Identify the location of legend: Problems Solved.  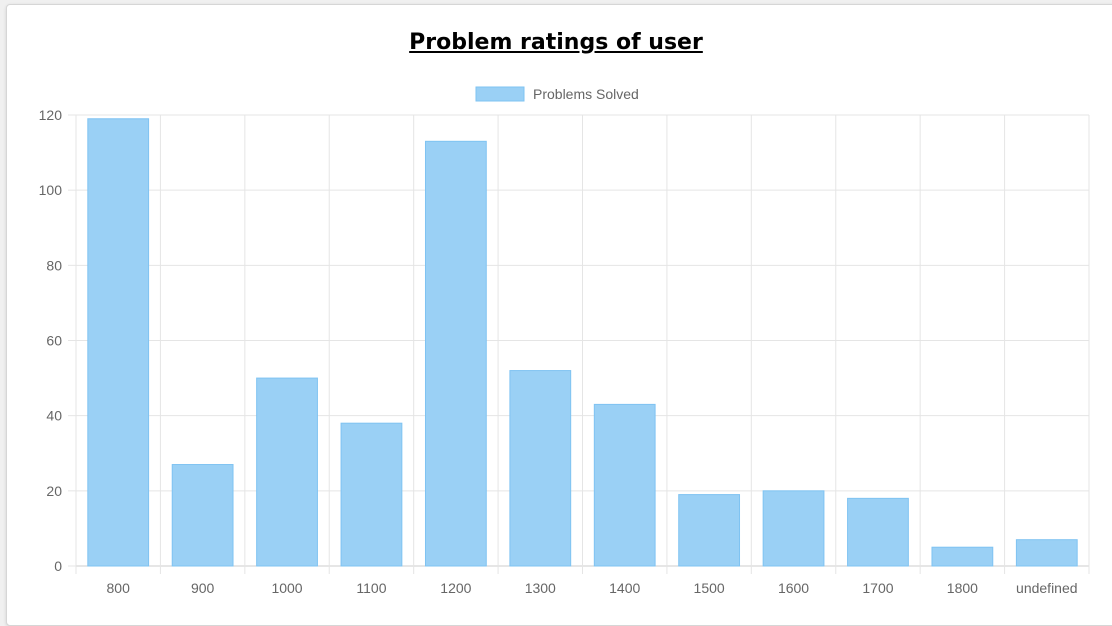
(557, 94).